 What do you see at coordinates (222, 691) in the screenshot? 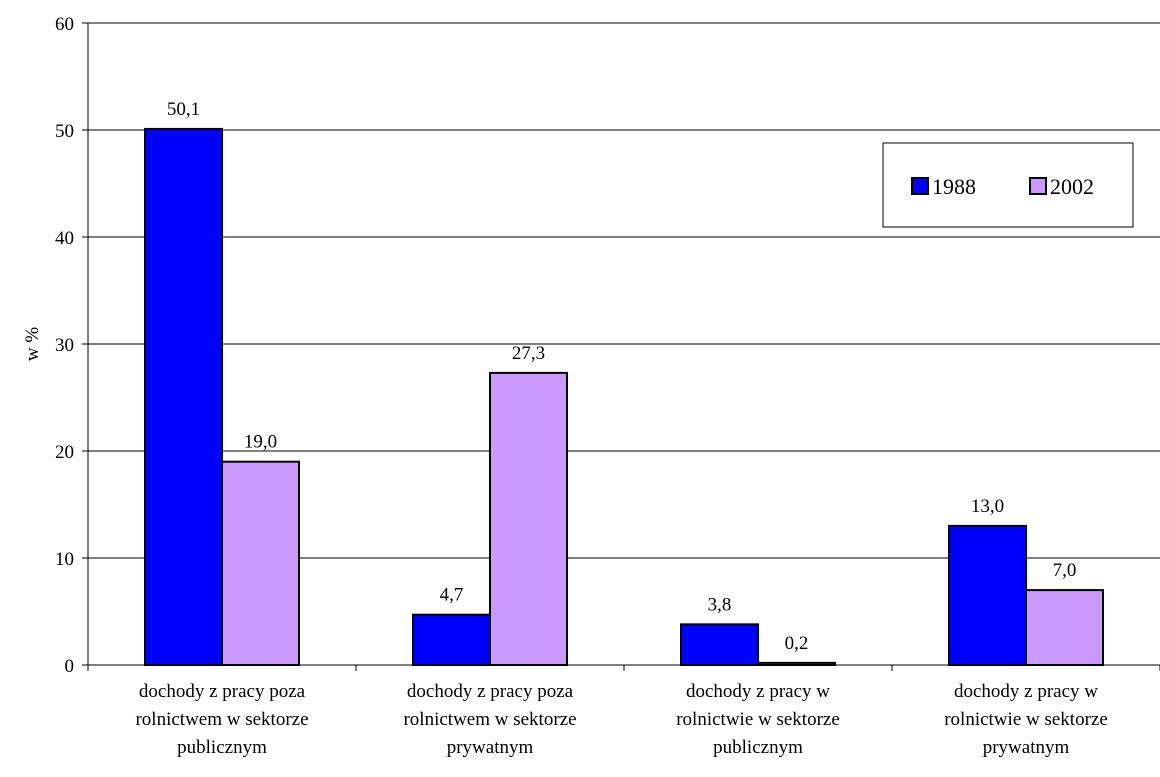
I see `x-category-label-1-line1: dochody z pracy poza` at bounding box center [222, 691].